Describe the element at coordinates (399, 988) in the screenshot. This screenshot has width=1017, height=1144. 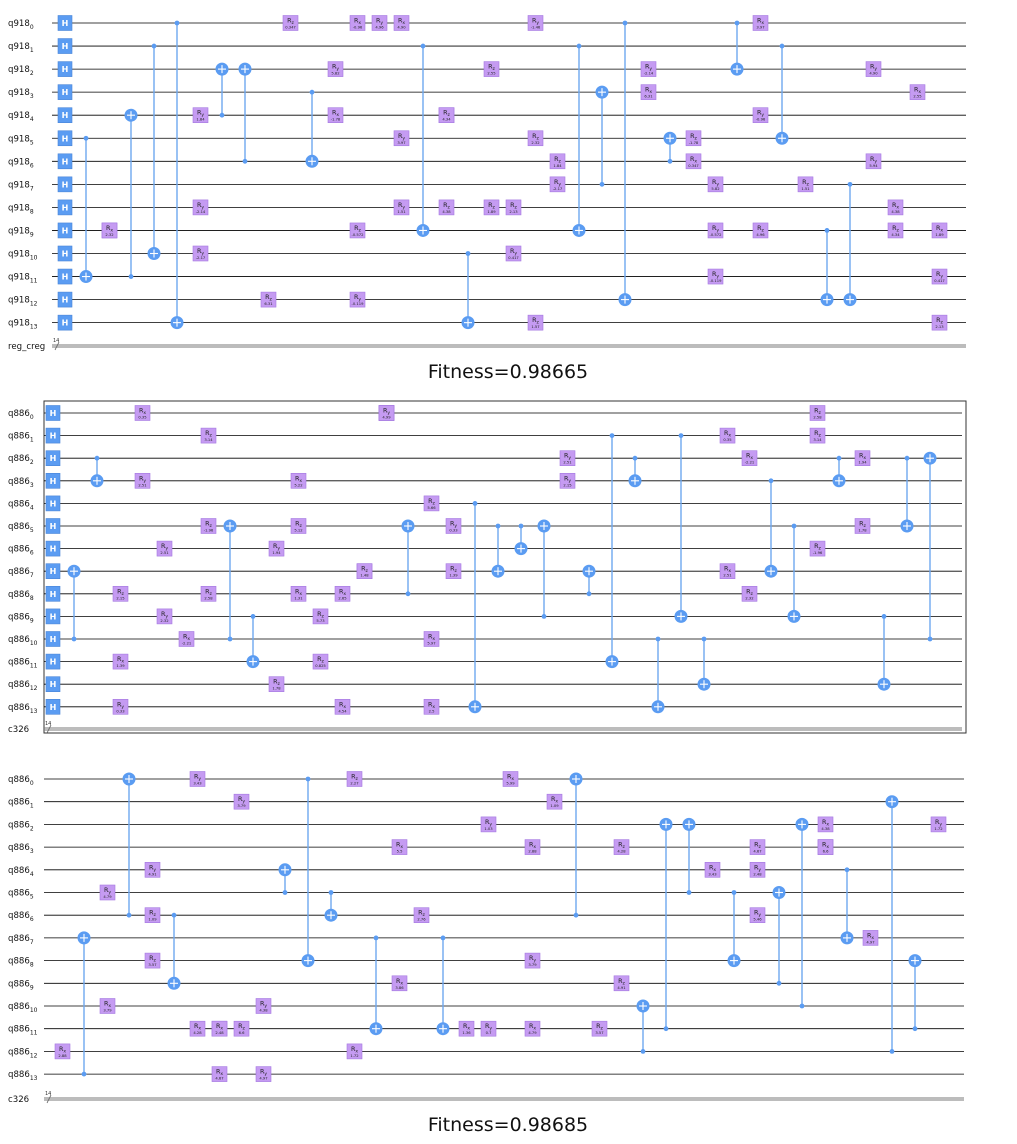
I see `rotation-param: 3.86` at that location.